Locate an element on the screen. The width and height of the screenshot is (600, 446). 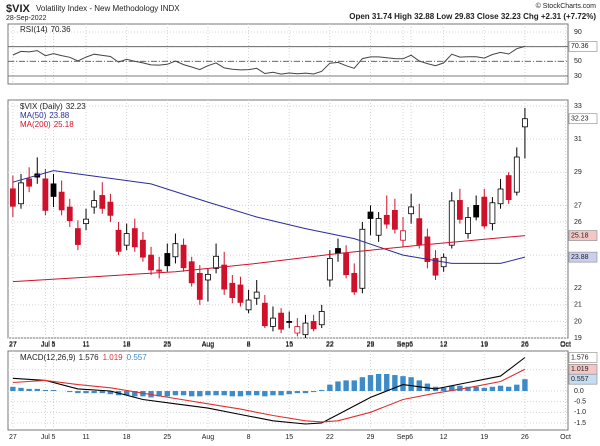
x-tick-label: Jul is located at coordinates (45, 437).